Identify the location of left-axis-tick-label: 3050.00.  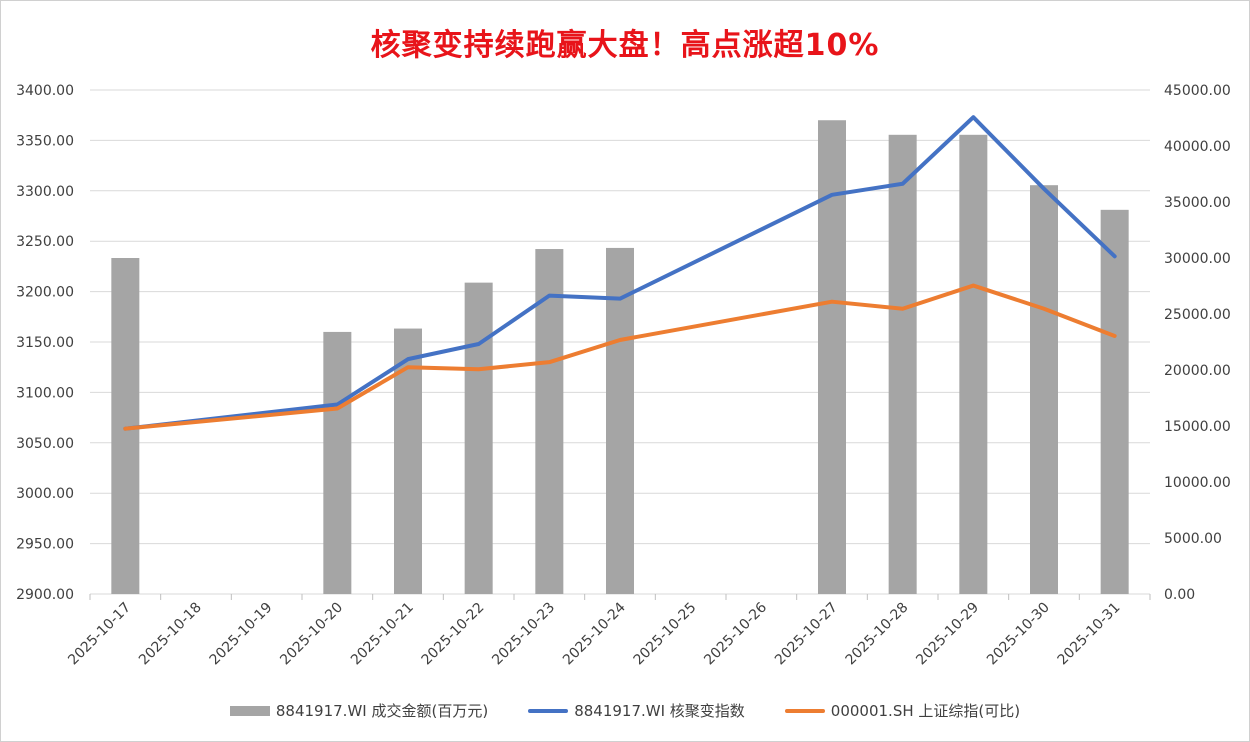
(45, 444).